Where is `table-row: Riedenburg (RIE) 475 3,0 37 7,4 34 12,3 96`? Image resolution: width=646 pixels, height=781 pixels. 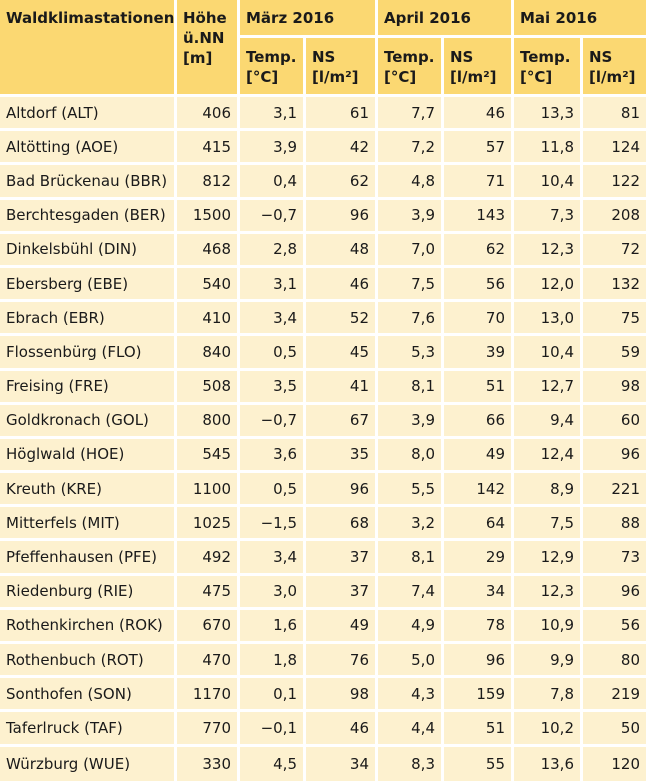 table-row: Riedenburg (RIE) 475 3,0 37 7,4 34 12,3 96 is located at coordinates (323, 592).